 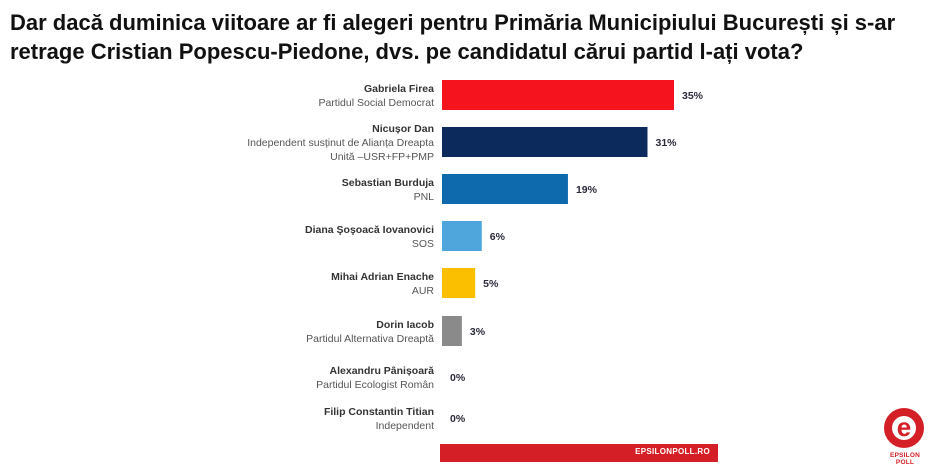 I want to click on candidate-name: Alexandru Pânișoară, so click(x=382, y=371).